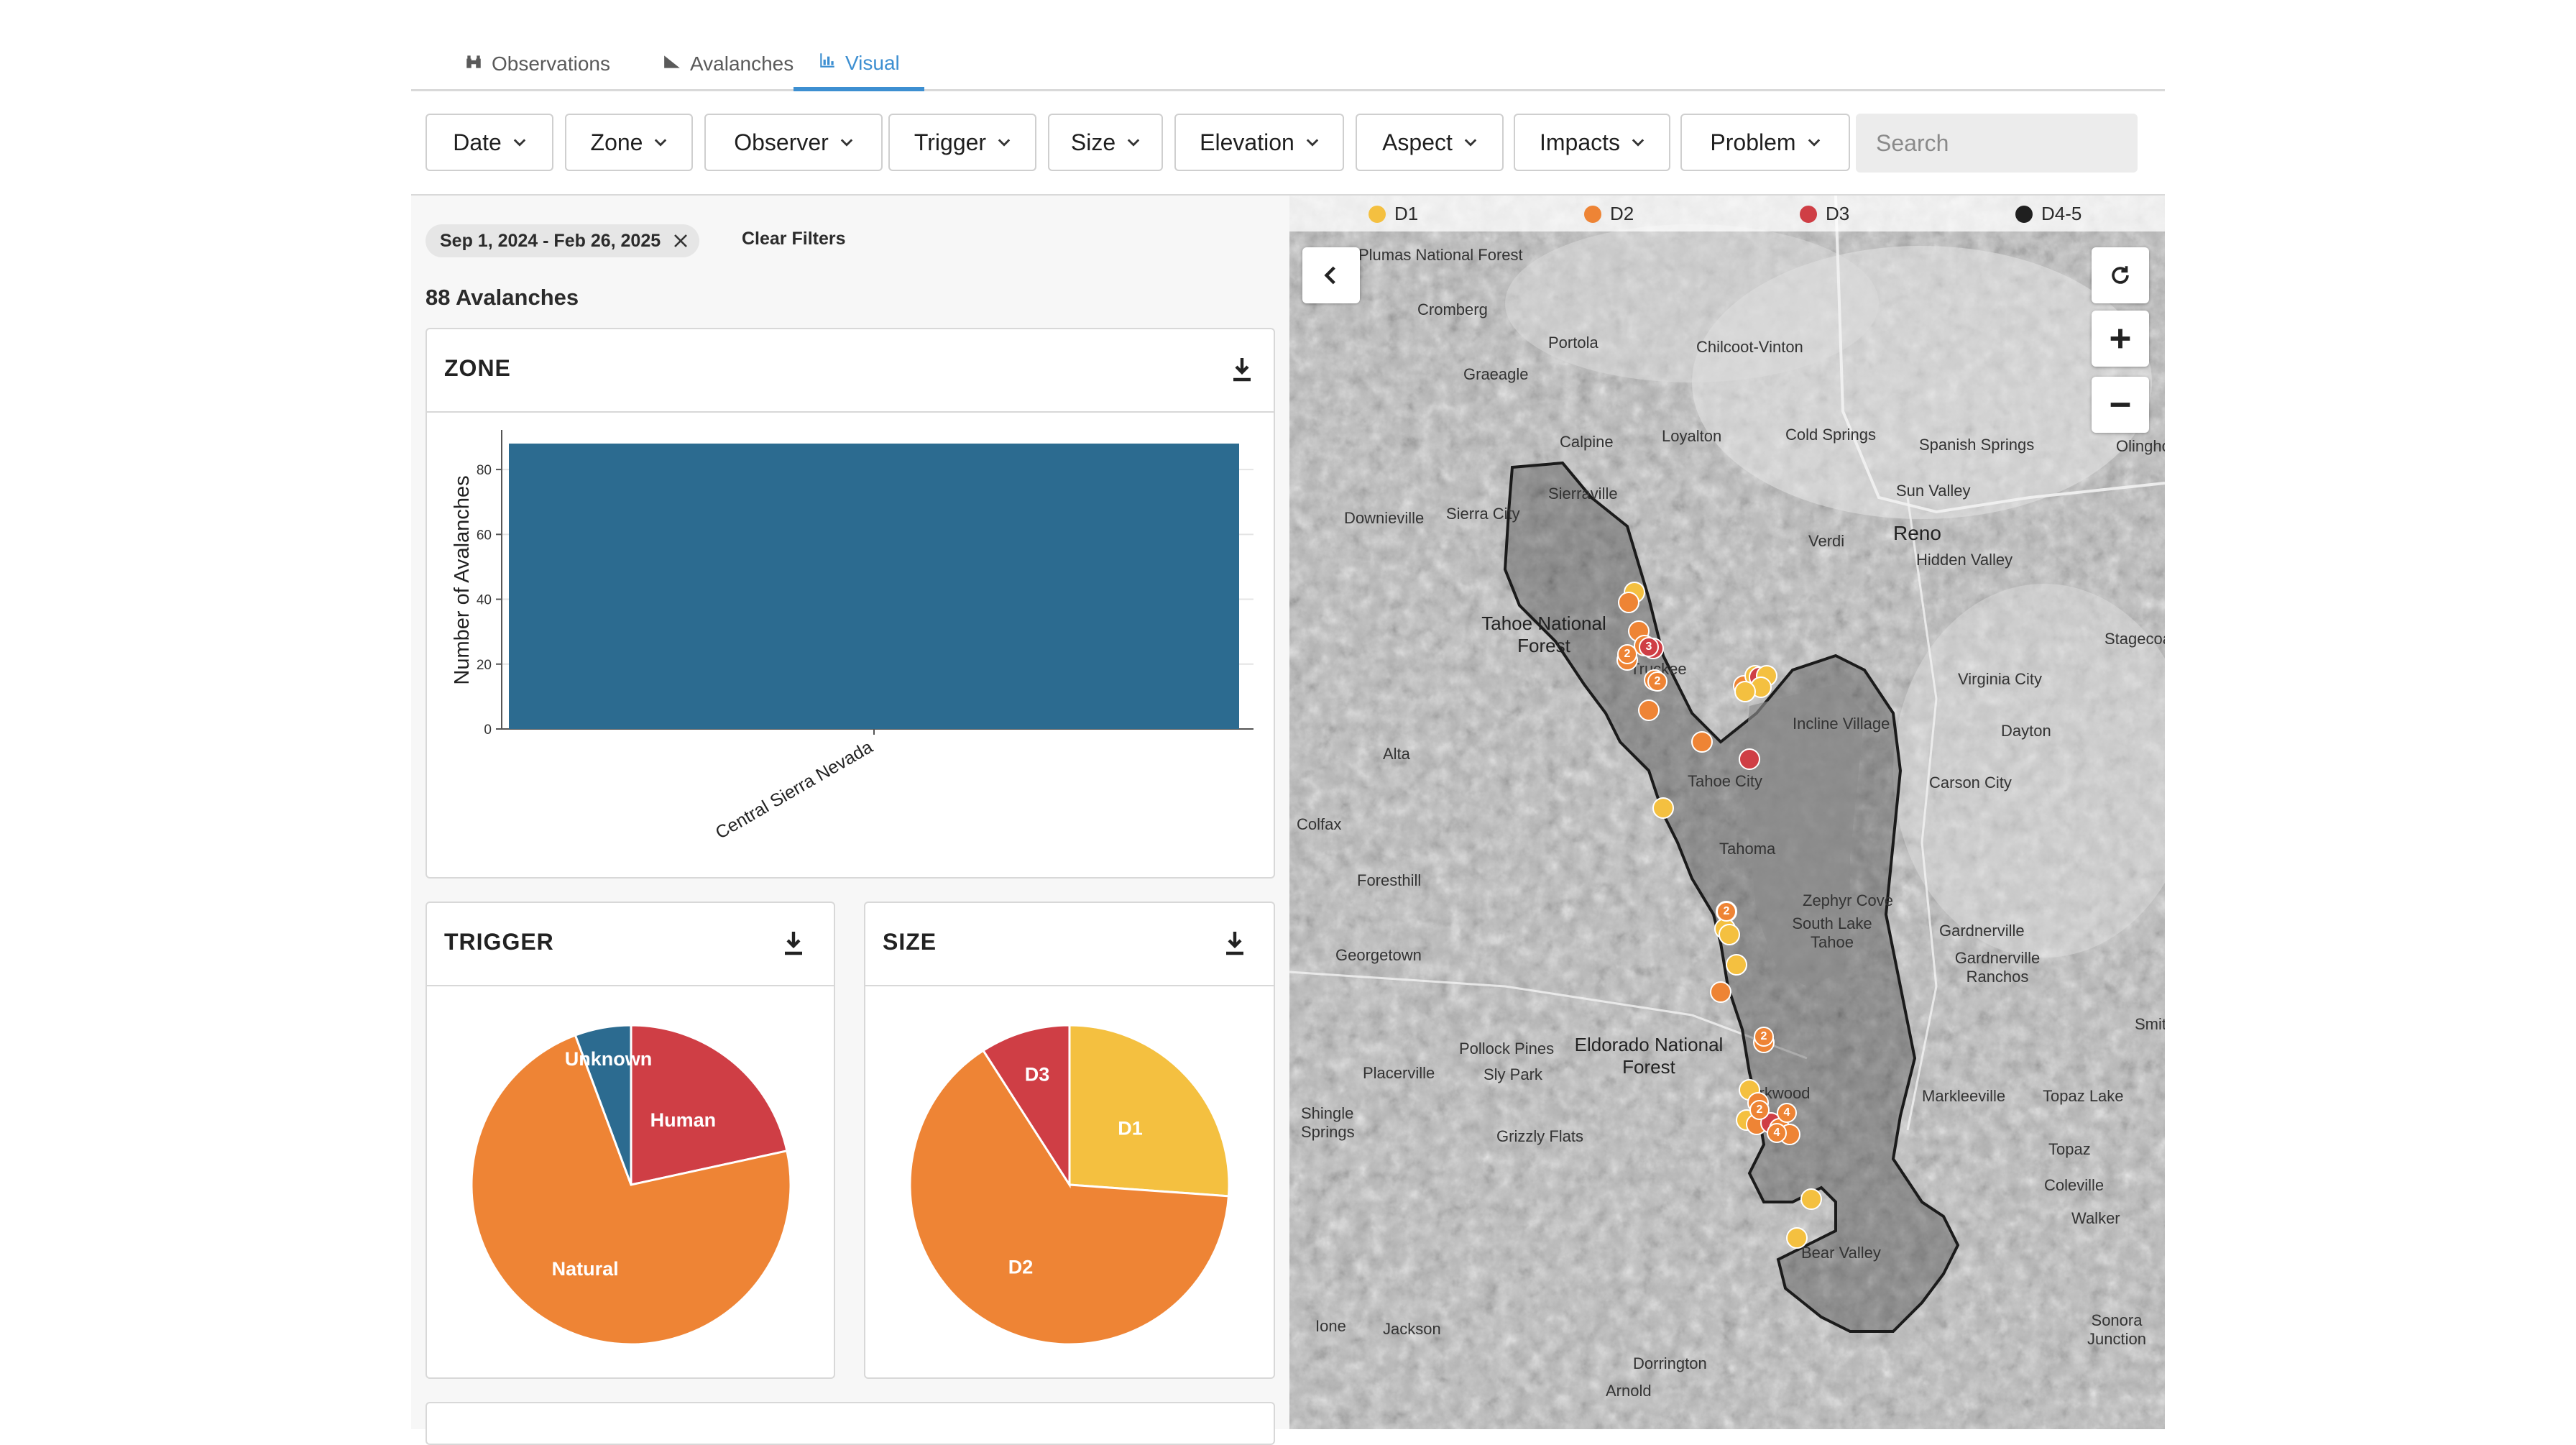 Image resolution: width=2576 pixels, height=1445 pixels. I want to click on close-icon, so click(680, 241).